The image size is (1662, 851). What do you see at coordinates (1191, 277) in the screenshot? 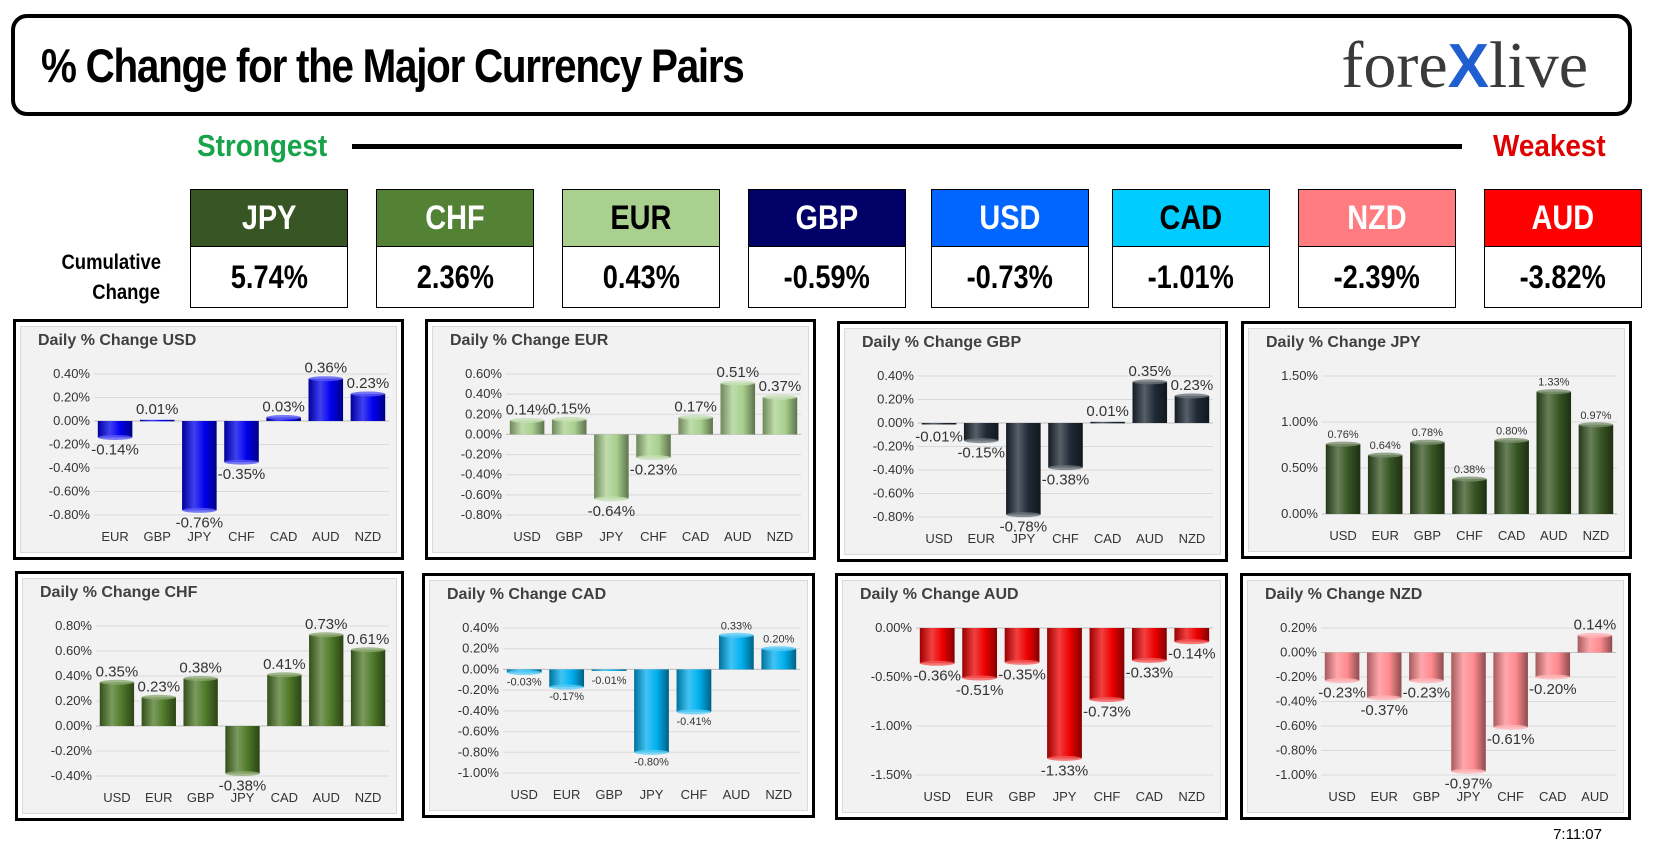
I see `currency-cumulative-value: -1.01%` at bounding box center [1191, 277].